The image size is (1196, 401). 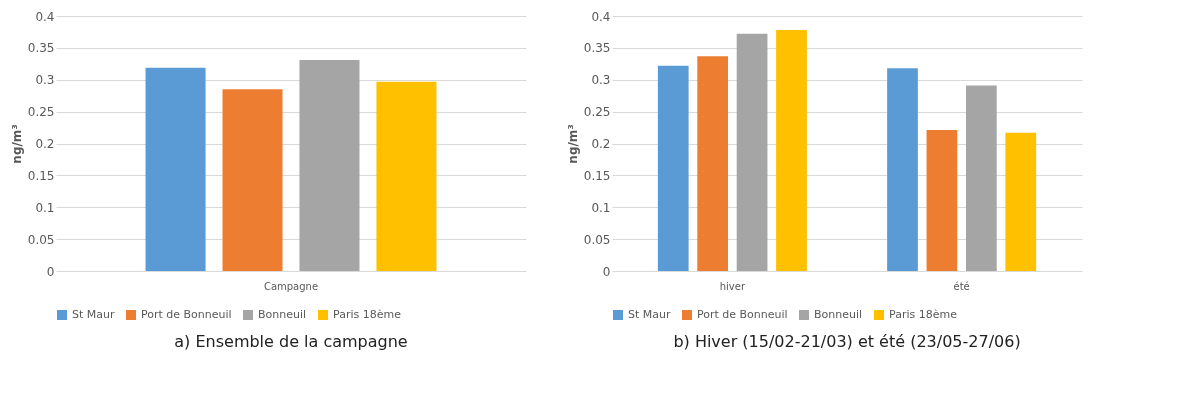 I want to click on x-tick-label: hiver, so click(x=732, y=286).